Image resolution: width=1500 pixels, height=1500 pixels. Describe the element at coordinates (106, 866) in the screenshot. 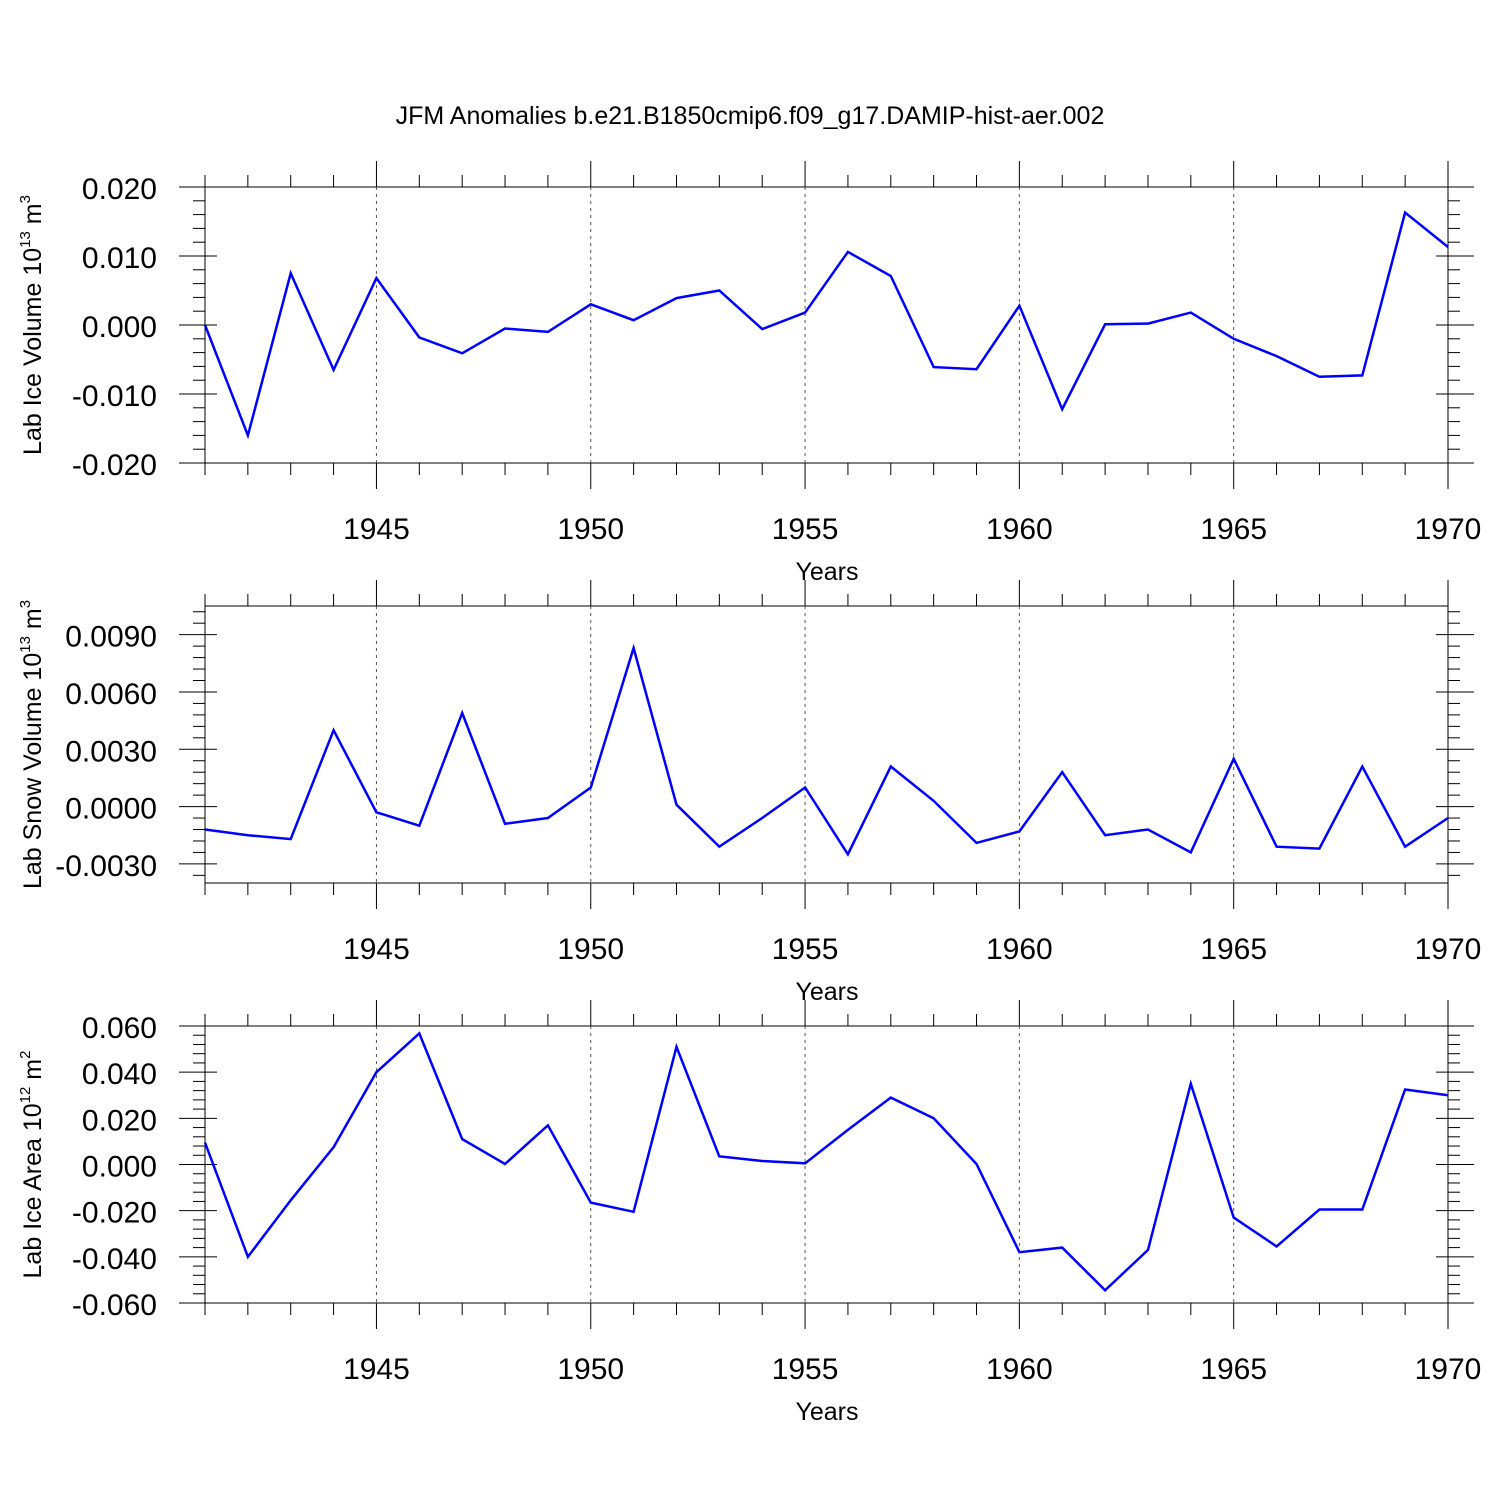

I see `y-tick-label: -0.0030` at that location.